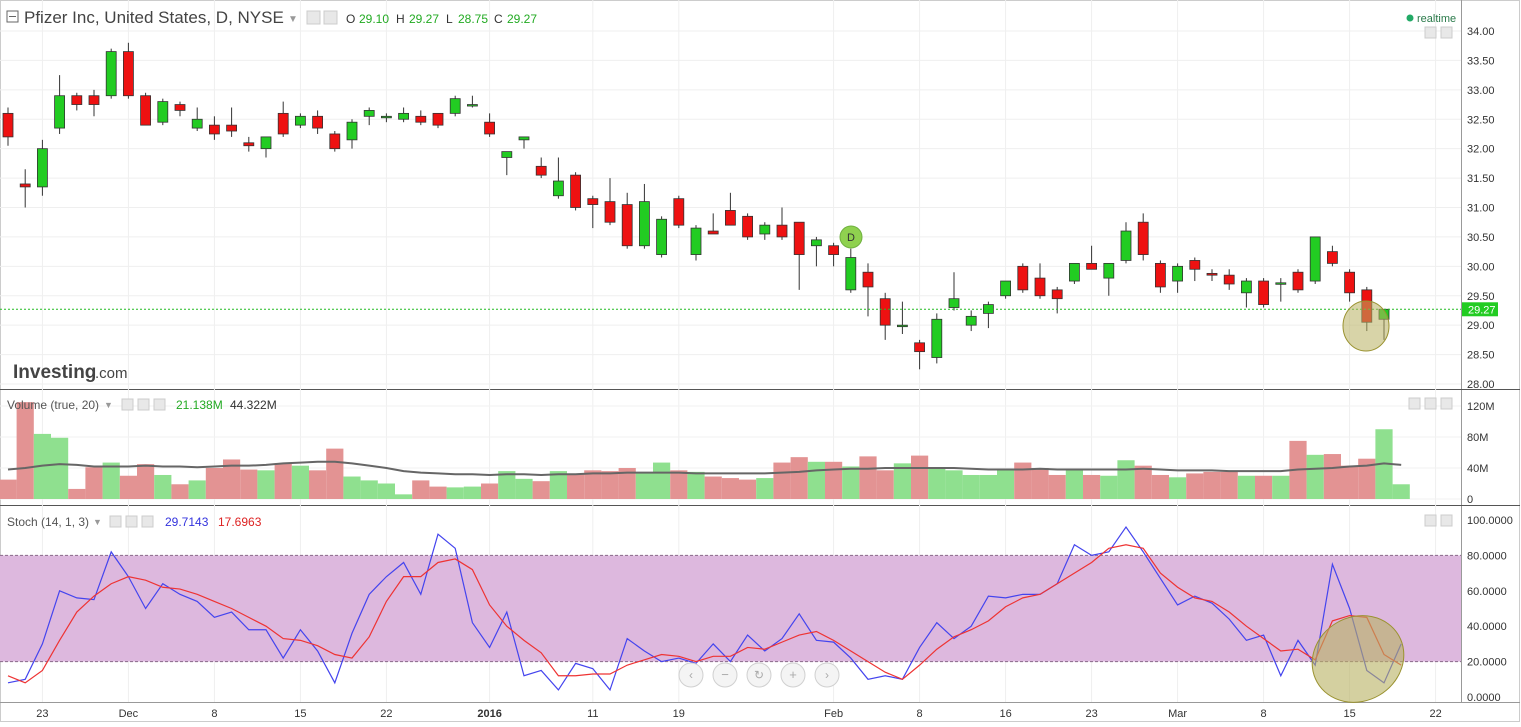  Describe the element at coordinates (1414, 403) in the screenshot. I see `volume-pane-up-icon` at that location.